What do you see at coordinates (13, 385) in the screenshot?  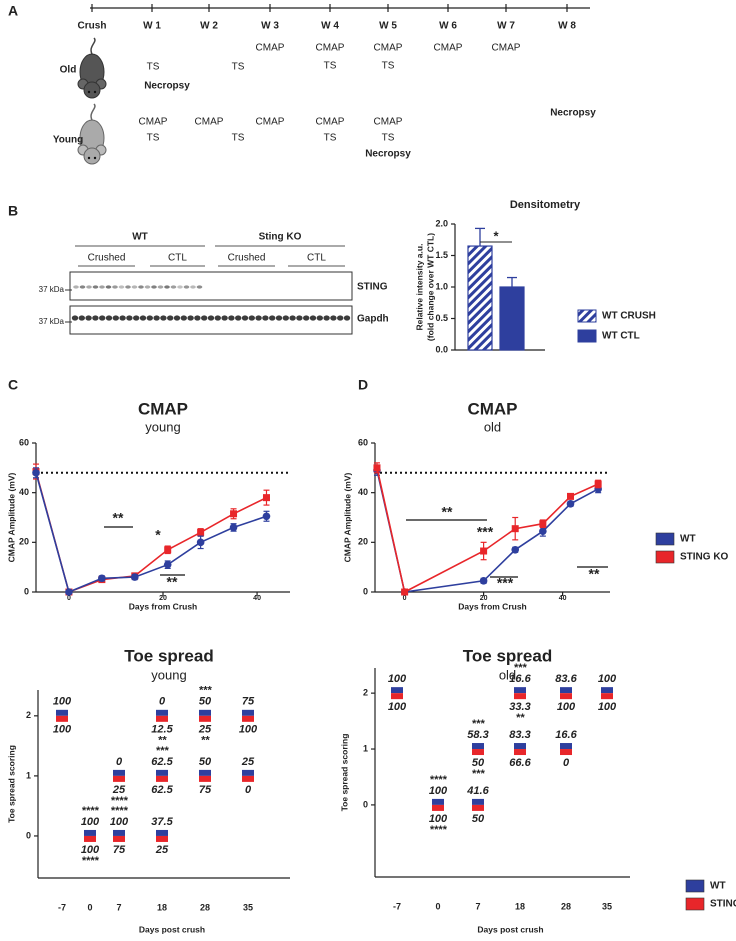 I see `panel-label: C` at bounding box center [13, 385].